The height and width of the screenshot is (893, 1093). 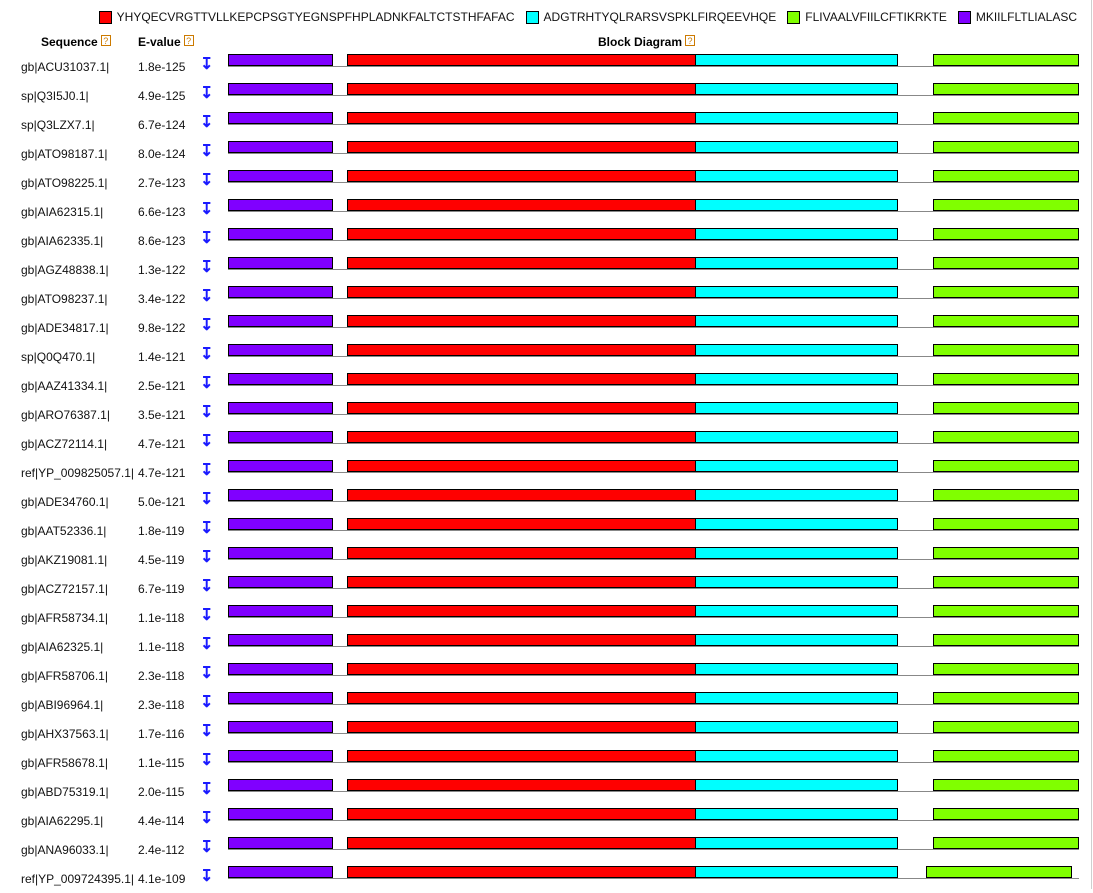 I want to click on sequence-id: gb|ANA96033.1|, so click(x=65, y=850).